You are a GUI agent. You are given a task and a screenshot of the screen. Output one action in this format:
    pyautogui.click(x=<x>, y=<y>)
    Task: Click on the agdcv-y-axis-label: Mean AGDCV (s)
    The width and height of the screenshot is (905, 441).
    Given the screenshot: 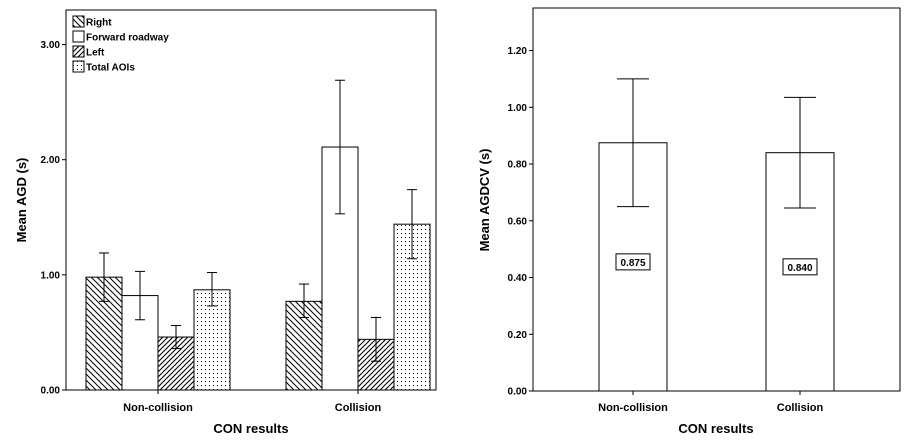 What is the action you would take?
    pyautogui.click(x=484, y=200)
    